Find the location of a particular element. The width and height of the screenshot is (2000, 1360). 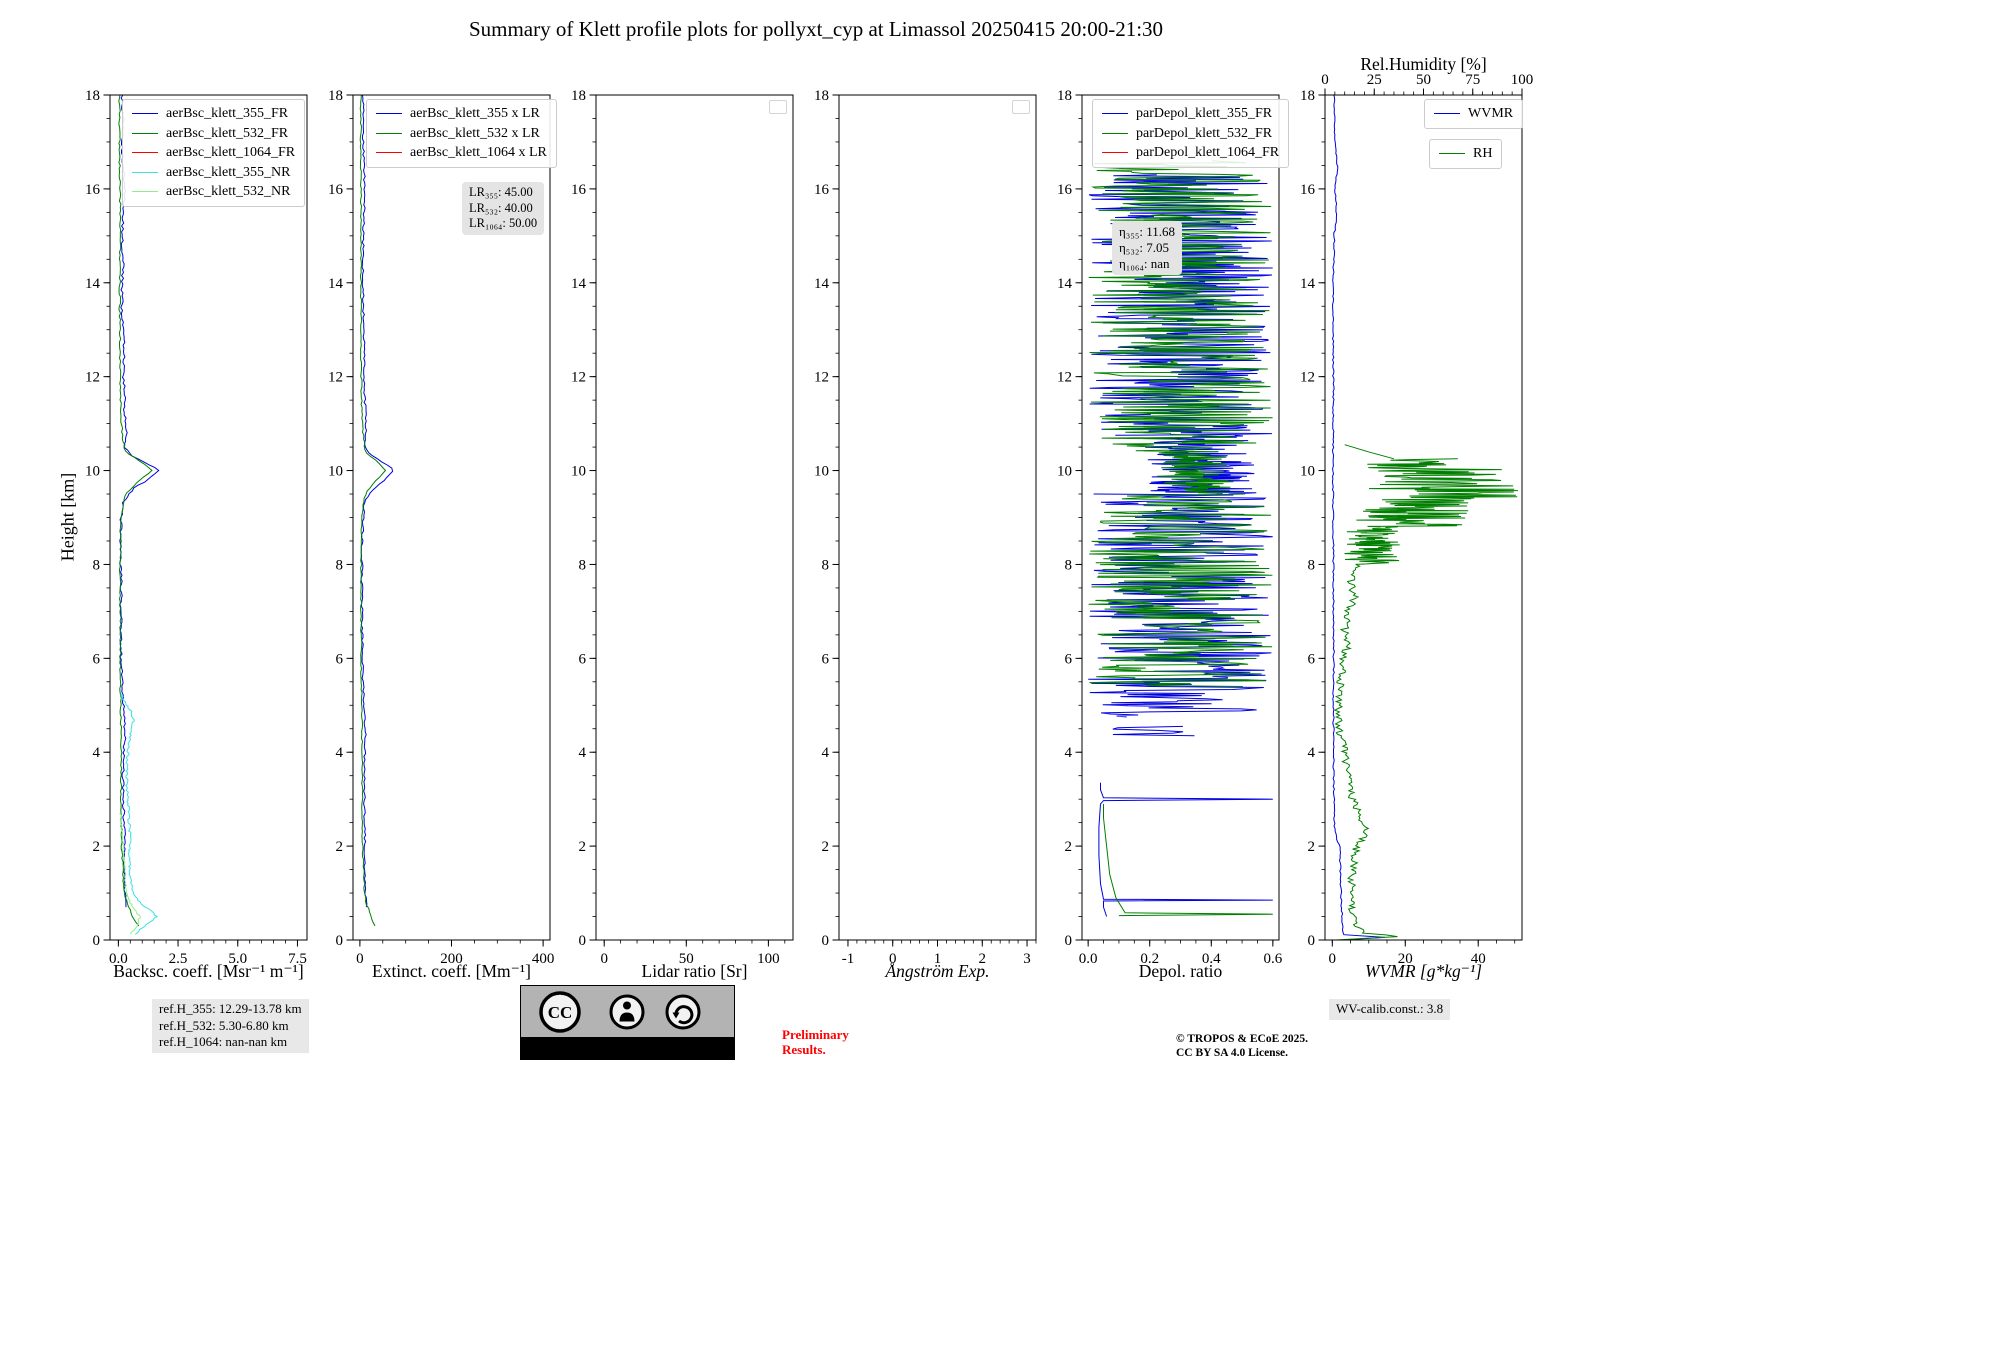

cc-by-sa-badge: CC BY SA is located at coordinates (627, 1022).